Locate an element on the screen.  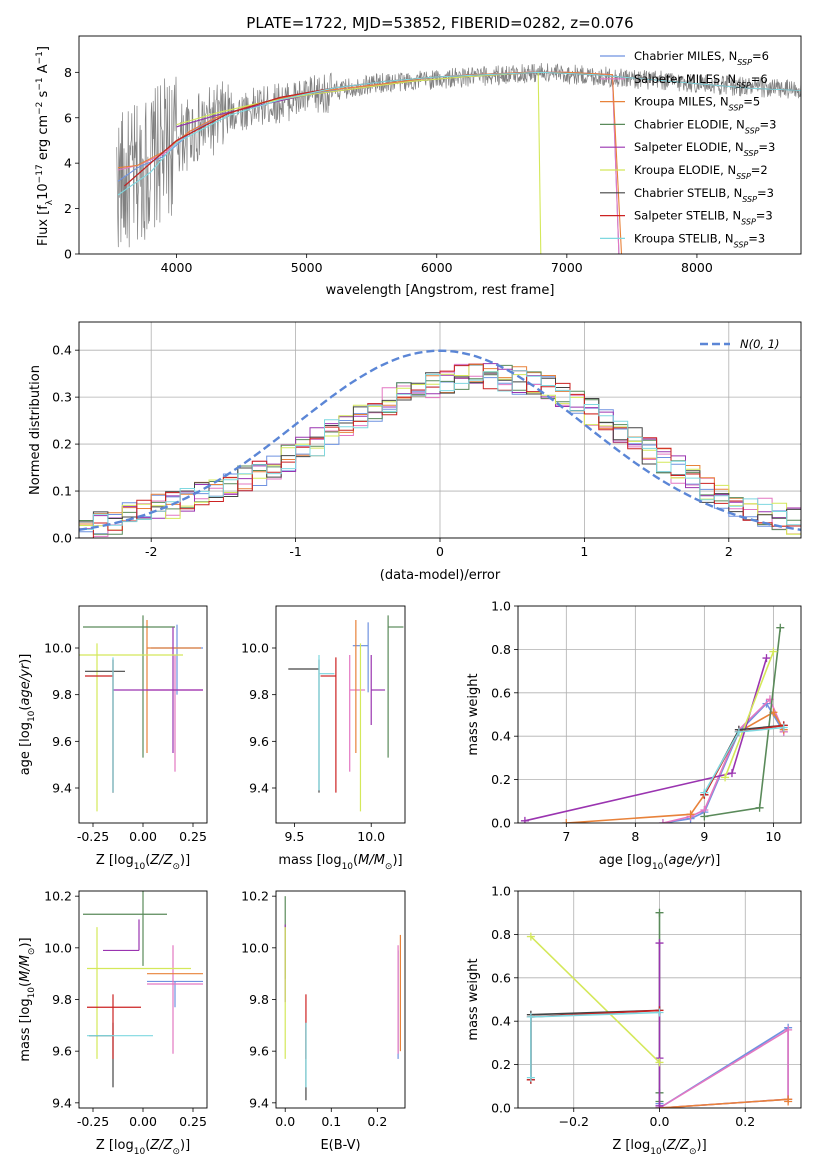
y-tick-label: 0.3 is located at coordinates (62, 397).